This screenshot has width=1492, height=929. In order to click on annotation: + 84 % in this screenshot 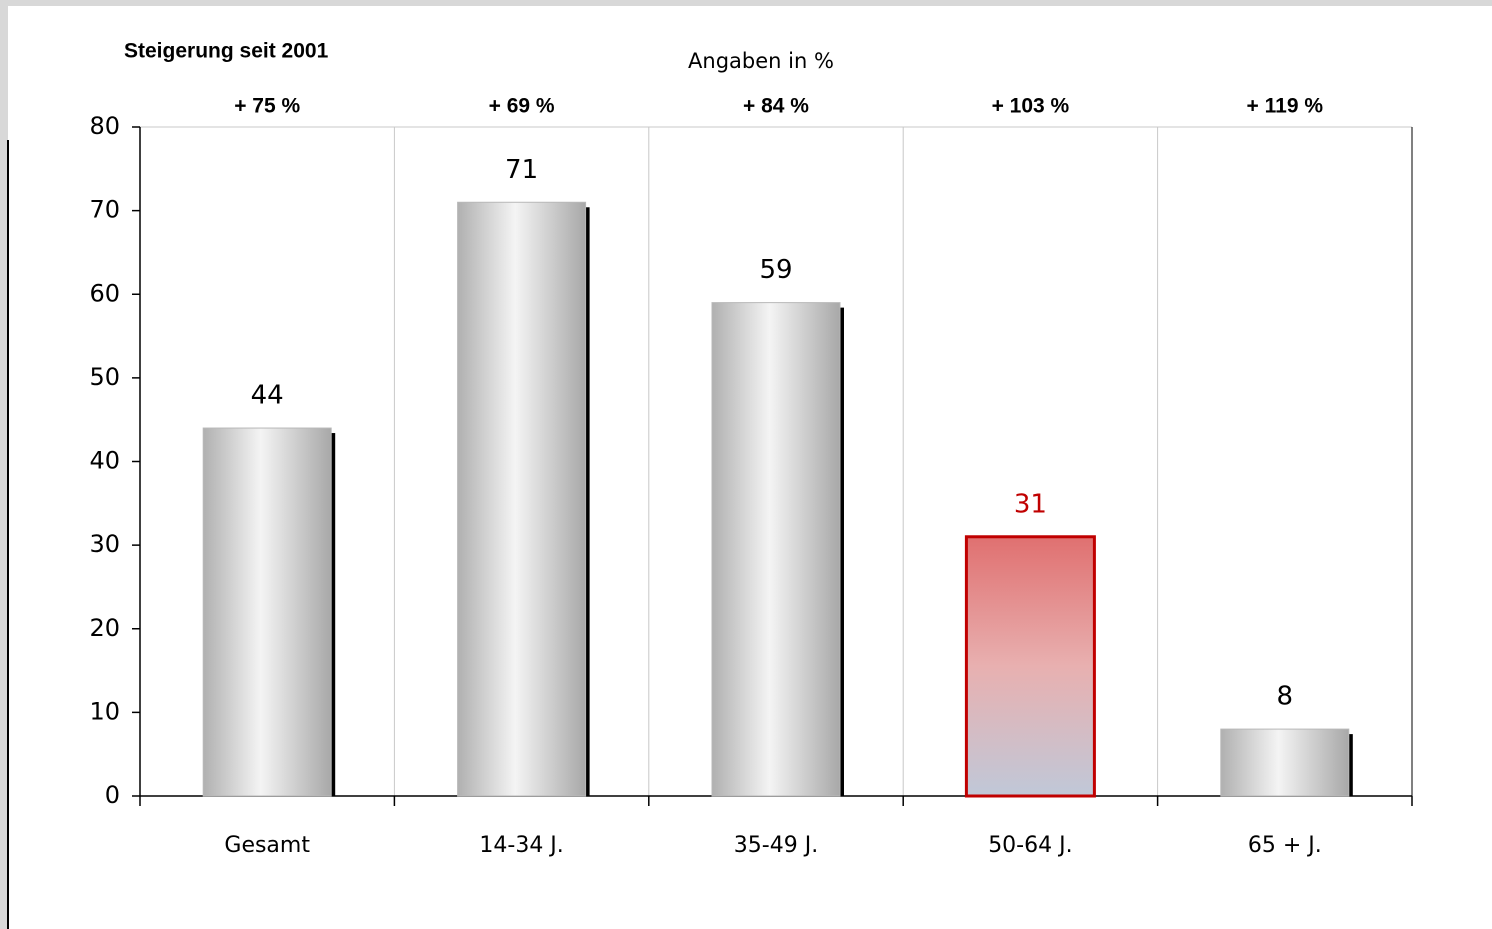, I will do `click(776, 106)`.